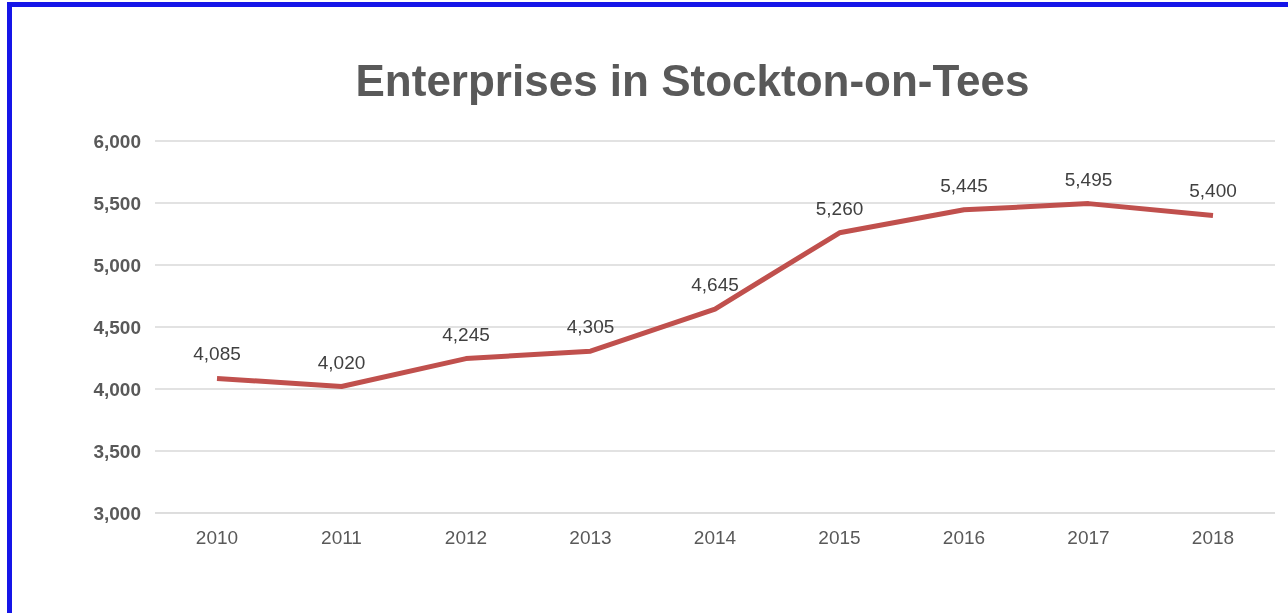 This screenshot has height=613, width=1288. I want to click on x-tick-label: 2016, so click(964, 538).